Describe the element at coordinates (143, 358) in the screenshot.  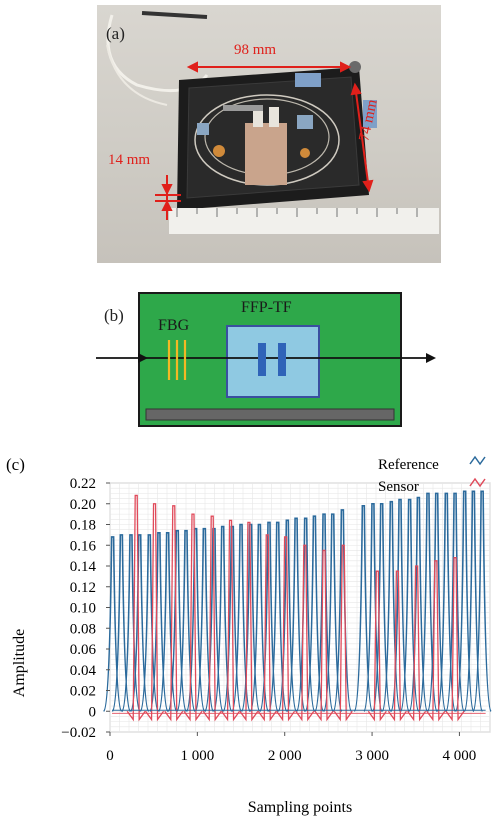
I see `arrow-in-icon` at that location.